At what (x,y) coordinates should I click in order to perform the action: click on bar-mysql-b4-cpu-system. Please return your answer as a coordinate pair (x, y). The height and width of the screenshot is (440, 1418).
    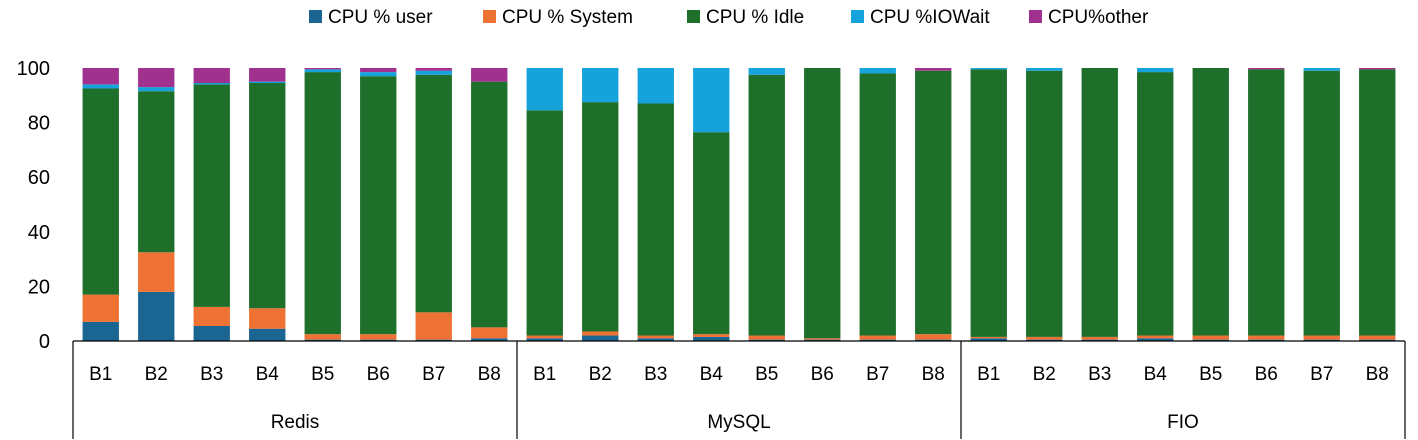
    Looking at the image, I should click on (711, 335).